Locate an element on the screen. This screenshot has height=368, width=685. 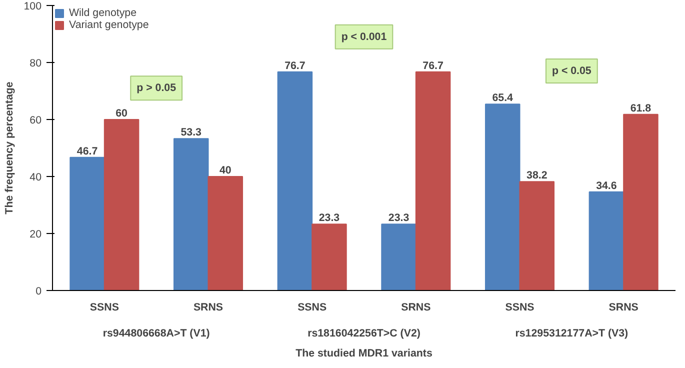
data-label: 46.7 is located at coordinates (87, 151).